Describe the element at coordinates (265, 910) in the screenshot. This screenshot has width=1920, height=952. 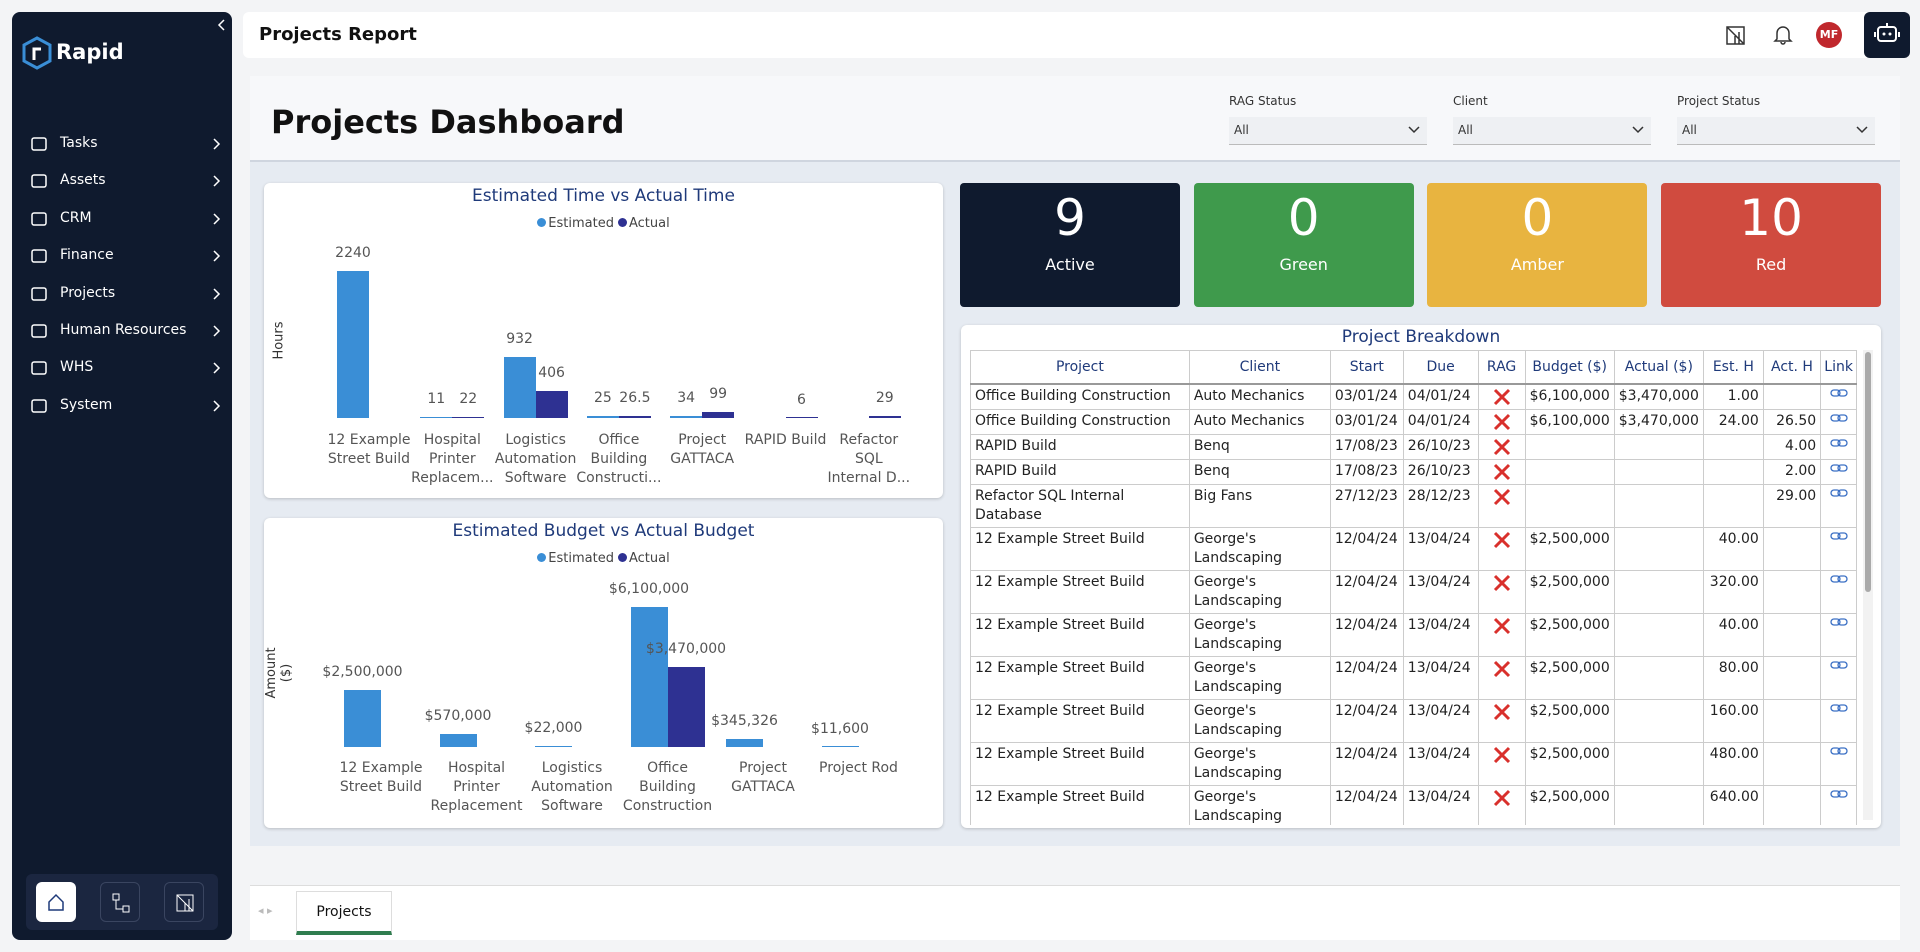
I see `tab-nav: ◂ ▸` at that location.